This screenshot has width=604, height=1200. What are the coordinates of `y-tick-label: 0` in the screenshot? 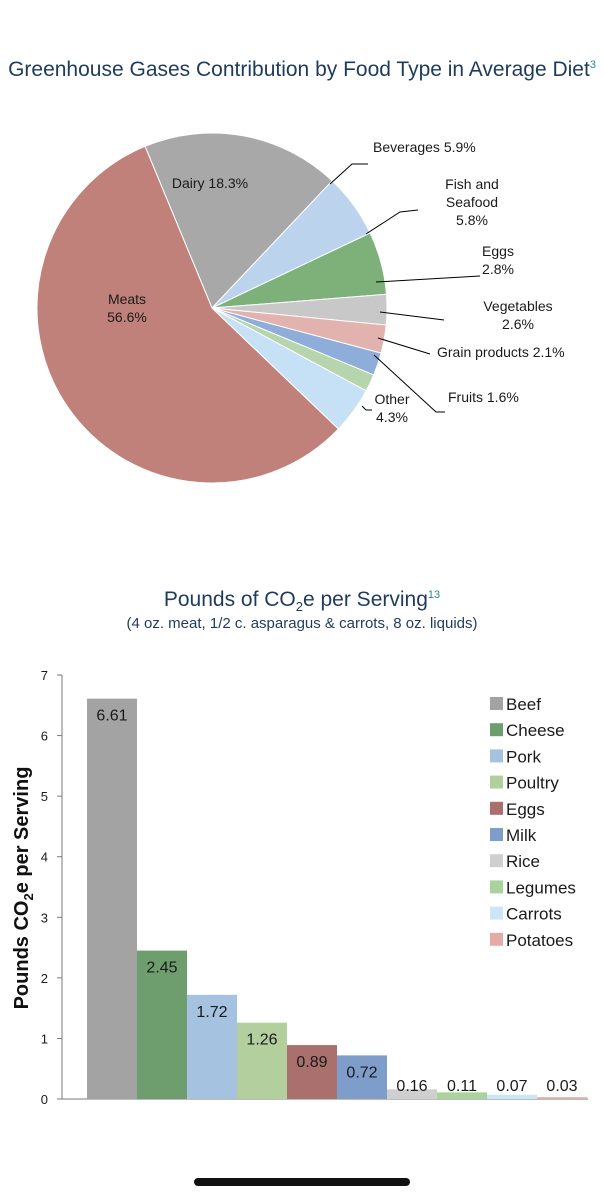 It's located at (44, 1099).